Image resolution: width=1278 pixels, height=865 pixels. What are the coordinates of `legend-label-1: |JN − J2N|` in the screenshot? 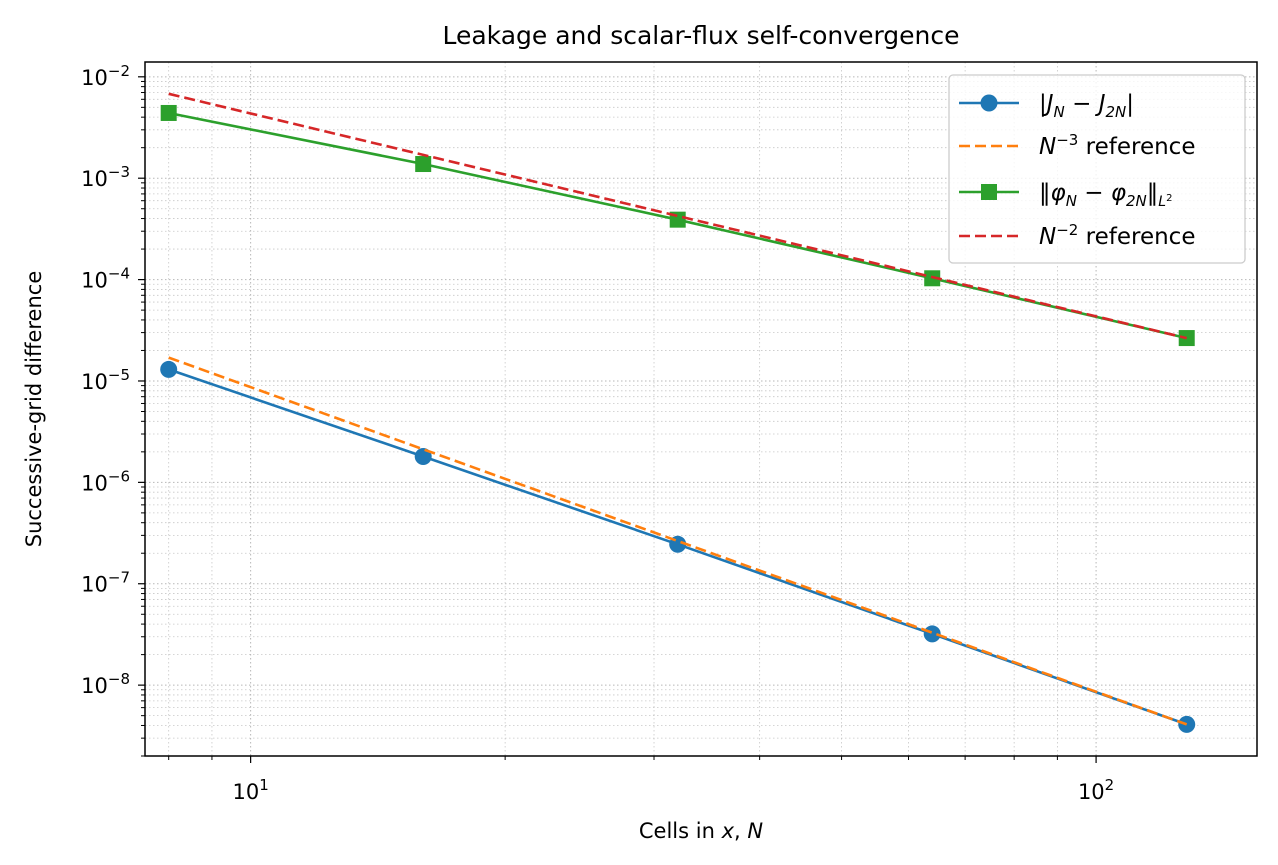 It's located at (1086, 106).